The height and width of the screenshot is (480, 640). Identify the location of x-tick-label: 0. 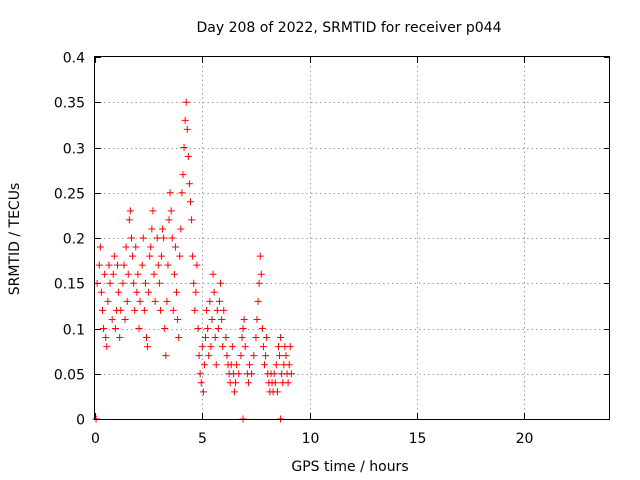
(95, 439).